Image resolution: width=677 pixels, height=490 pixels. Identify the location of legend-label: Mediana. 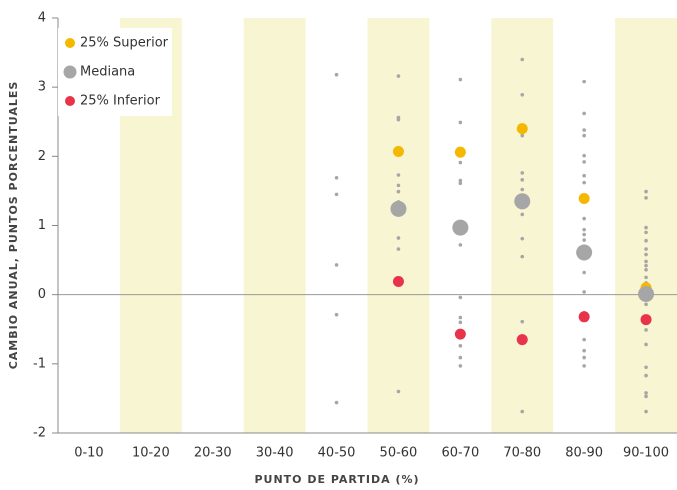
(107, 72).